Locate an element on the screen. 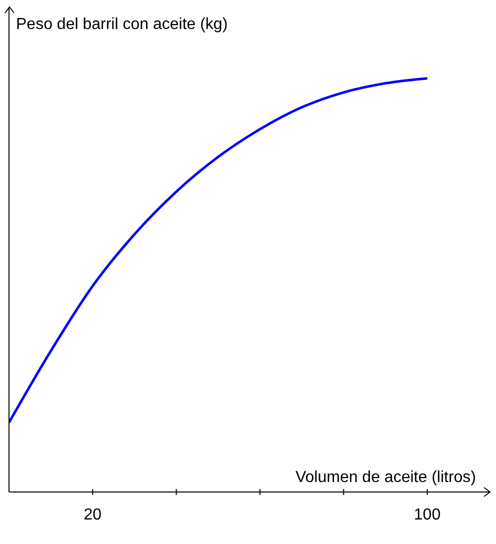 The image size is (496, 544). x-tick-label: 100 is located at coordinates (427, 515).